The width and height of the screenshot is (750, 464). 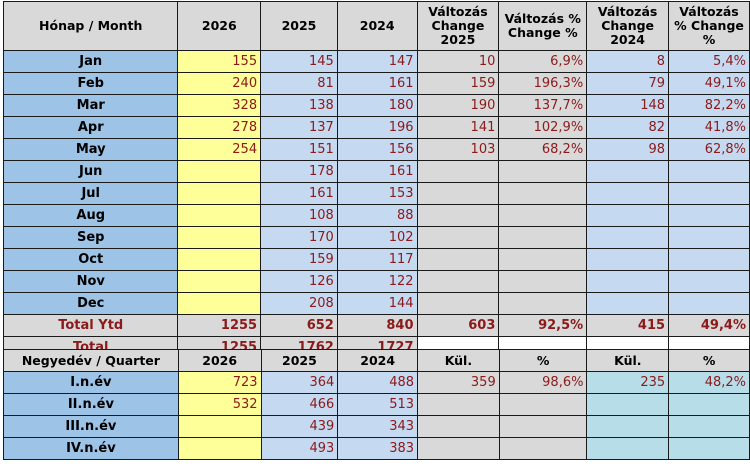 What do you see at coordinates (378, 404) in the screenshot?
I see `q-value-2024: 513` at bounding box center [378, 404].